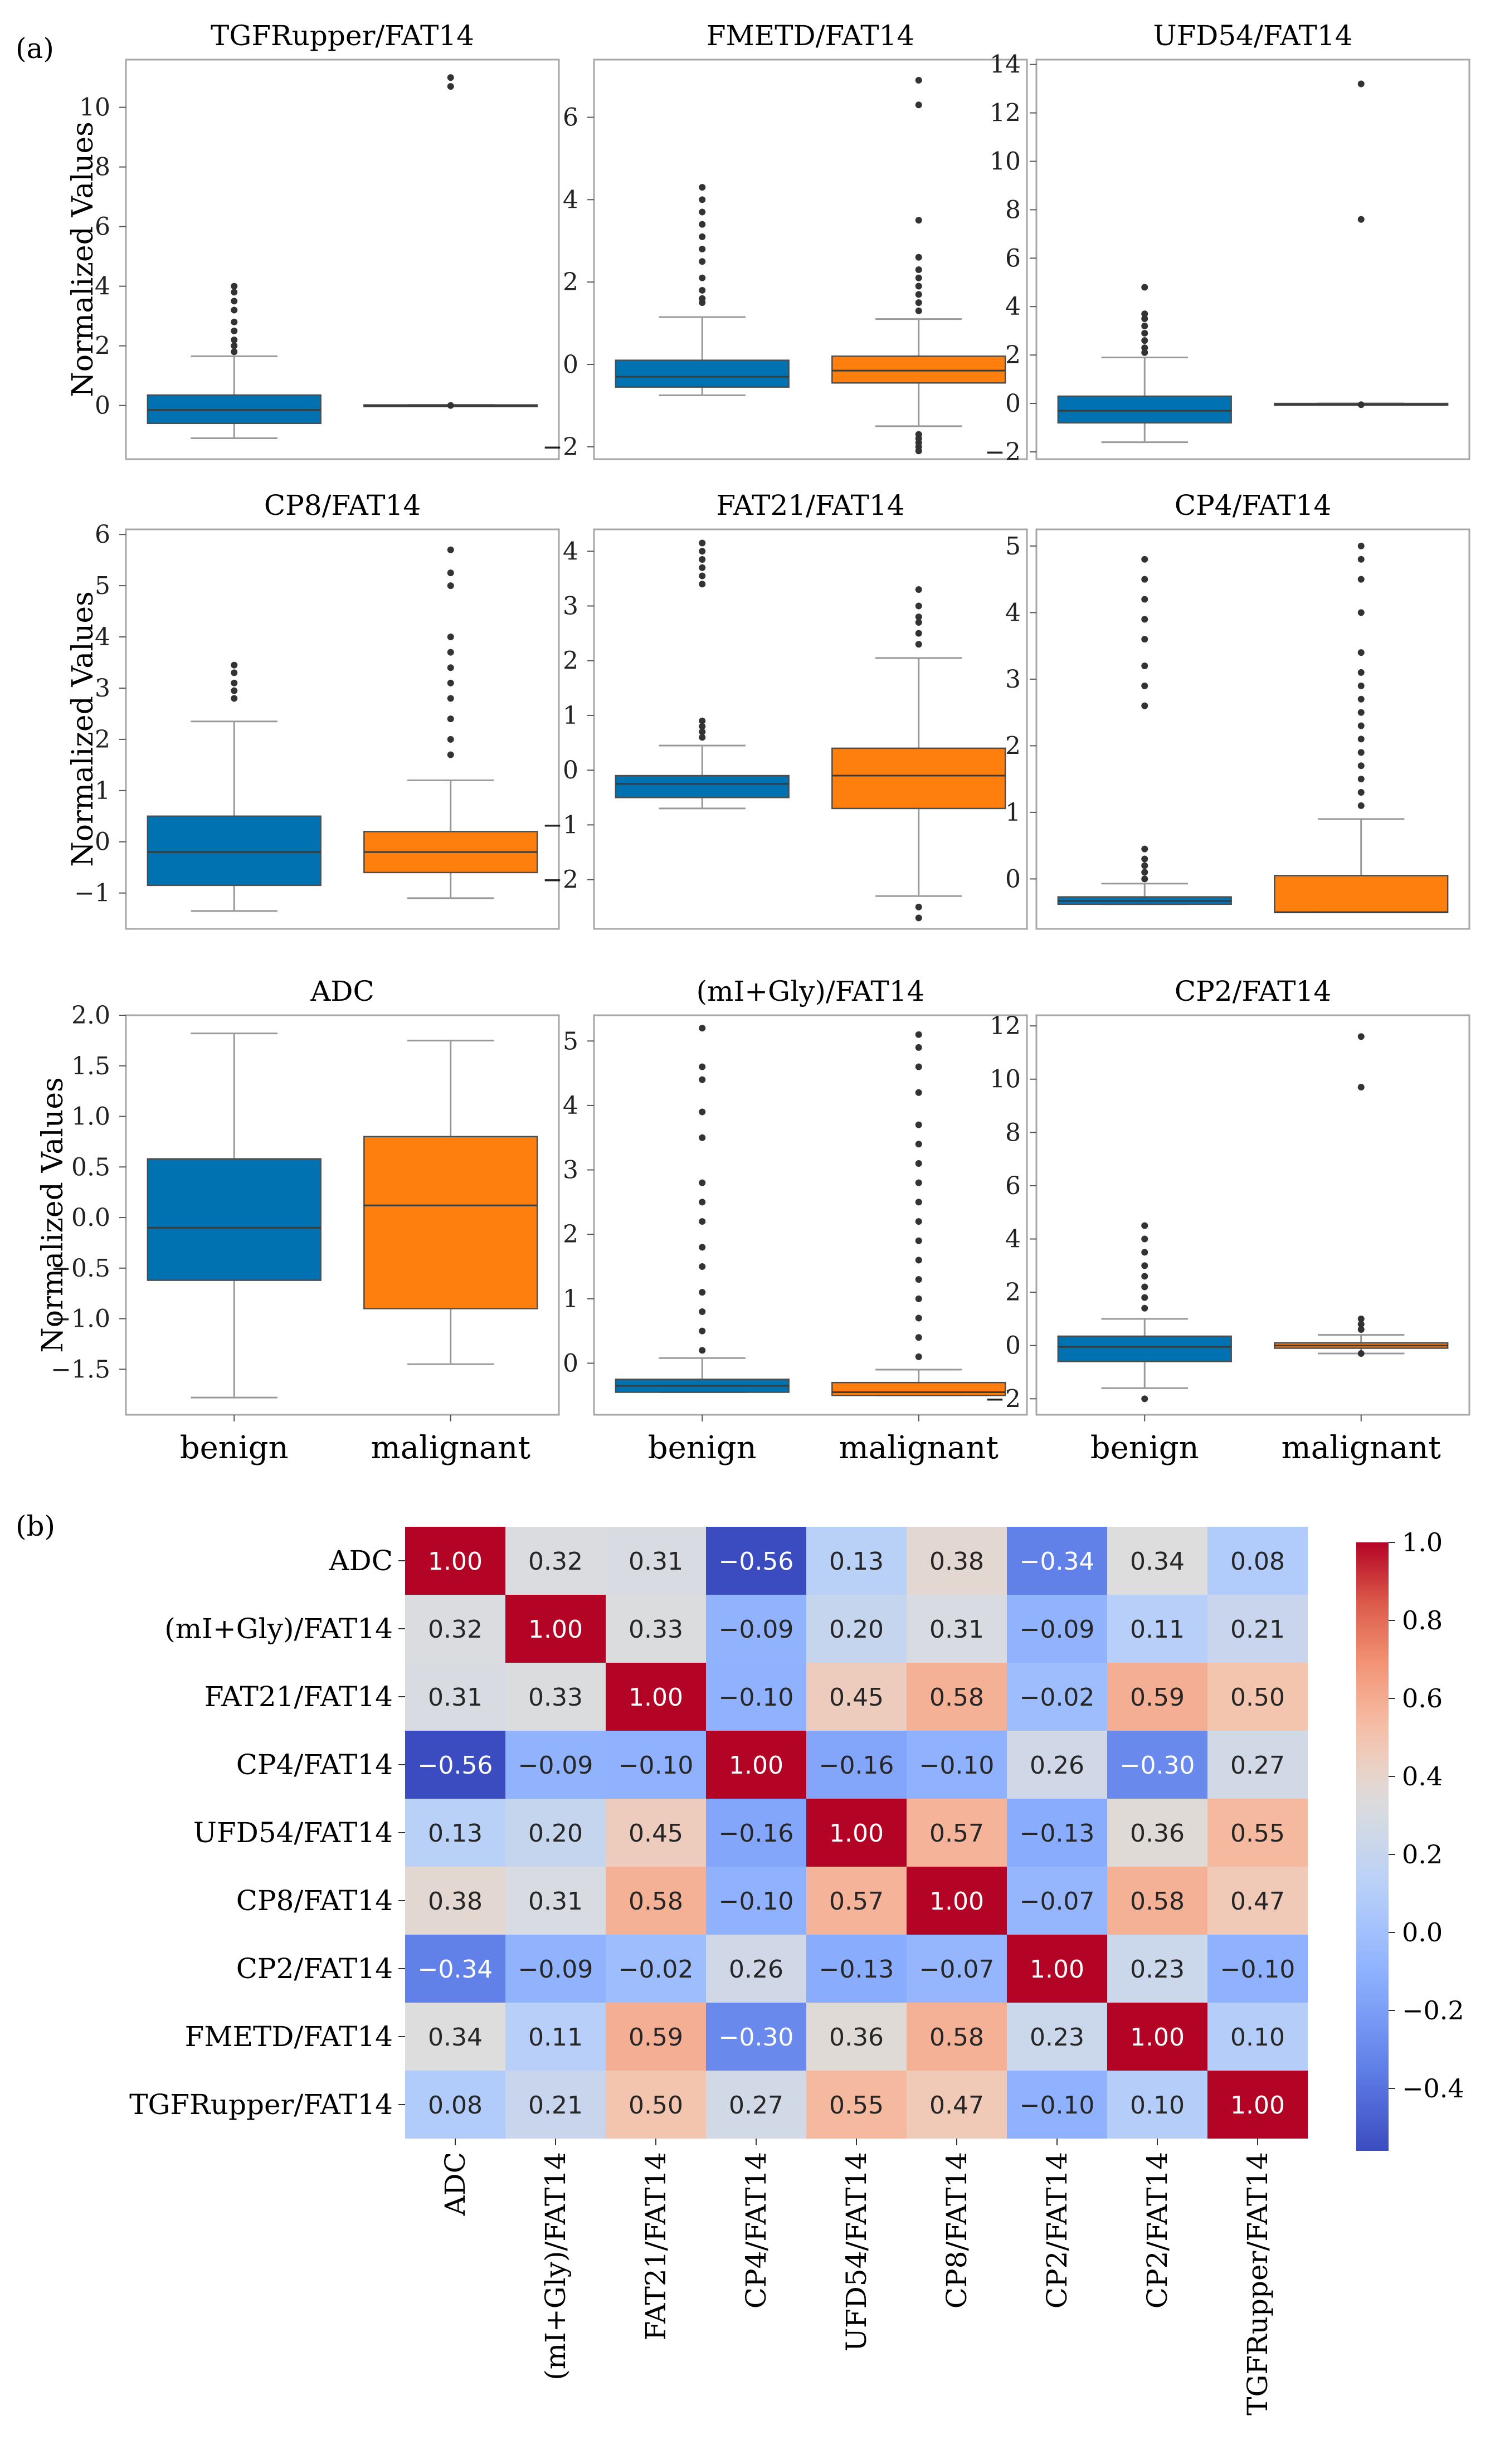 The width and height of the screenshot is (1500, 2464). I want to click on cell-value: 0.36, so click(857, 2038).